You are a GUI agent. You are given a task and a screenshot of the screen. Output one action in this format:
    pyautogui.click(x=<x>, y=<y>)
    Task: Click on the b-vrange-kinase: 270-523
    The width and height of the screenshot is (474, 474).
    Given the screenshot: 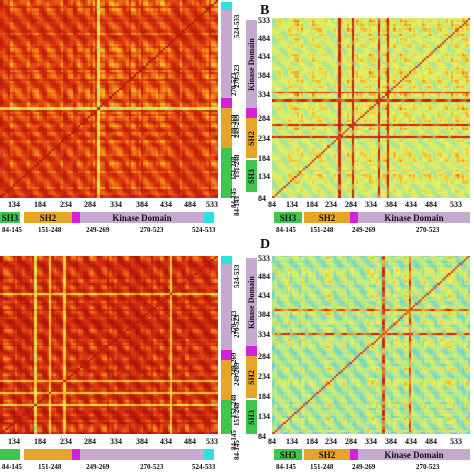 What is the action you would take?
    pyautogui.click(x=234, y=84)
    